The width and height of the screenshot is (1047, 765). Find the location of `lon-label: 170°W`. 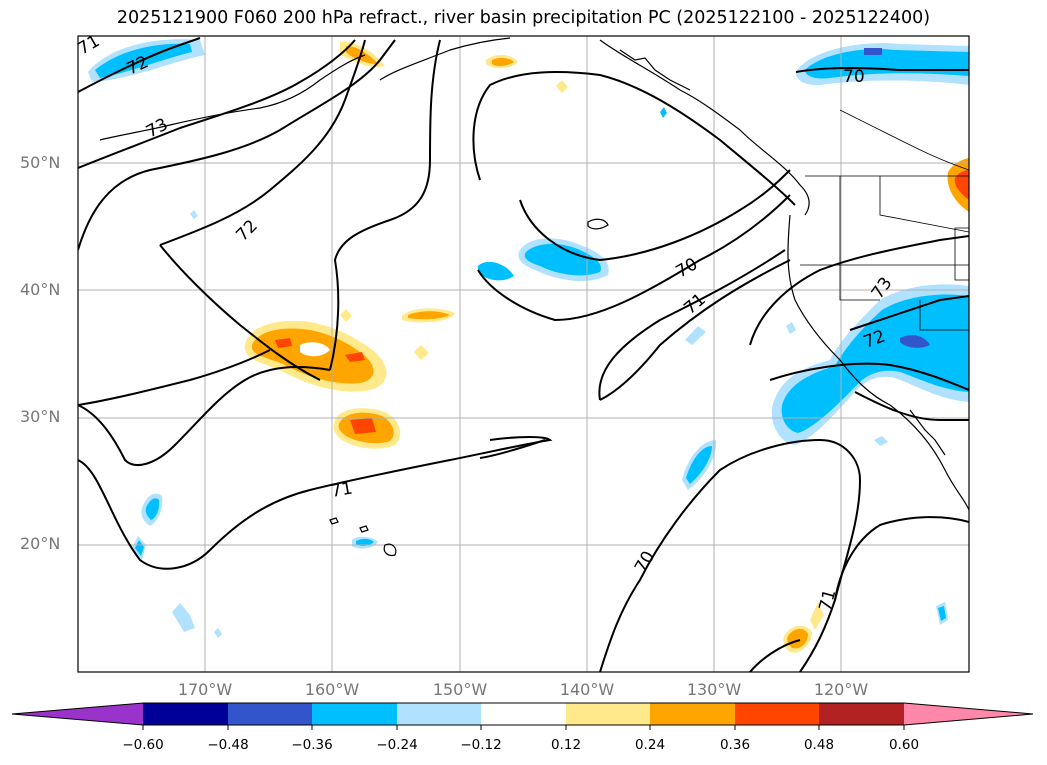

lon-label: 170°W is located at coordinates (205, 689).